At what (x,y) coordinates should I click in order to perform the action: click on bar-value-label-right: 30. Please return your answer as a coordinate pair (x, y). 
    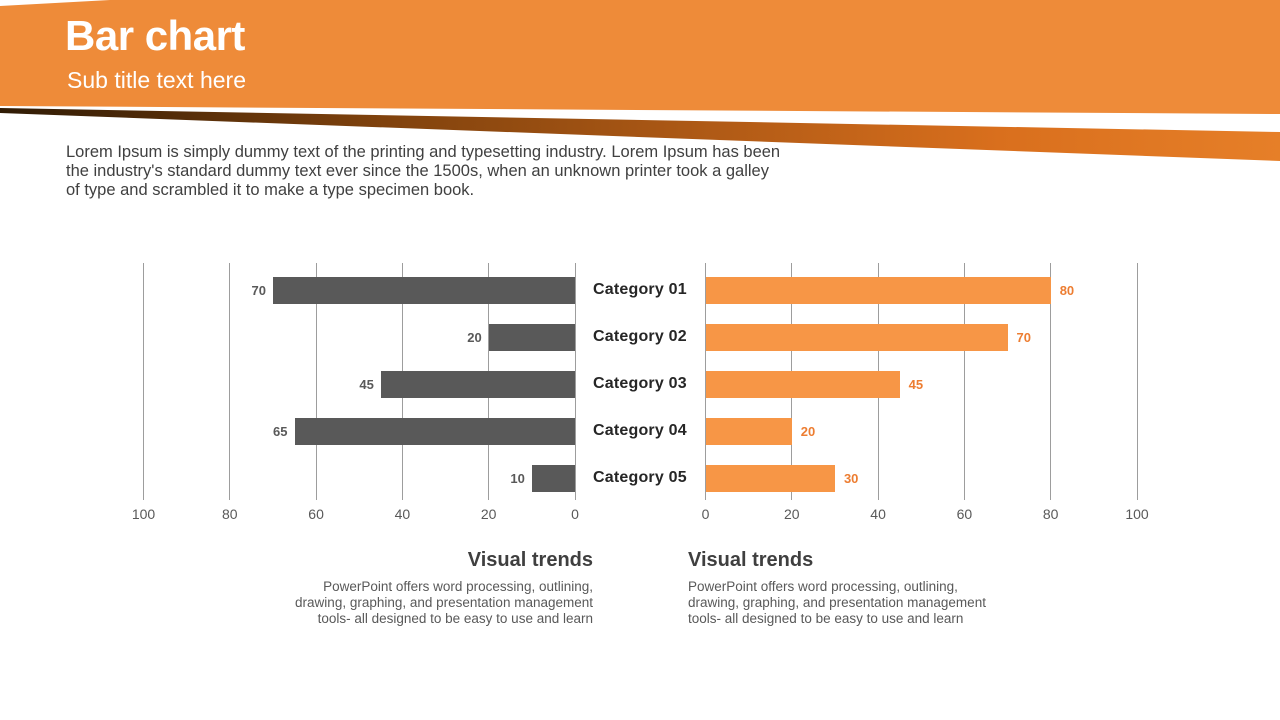
    Looking at the image, I should click on (851, 478).